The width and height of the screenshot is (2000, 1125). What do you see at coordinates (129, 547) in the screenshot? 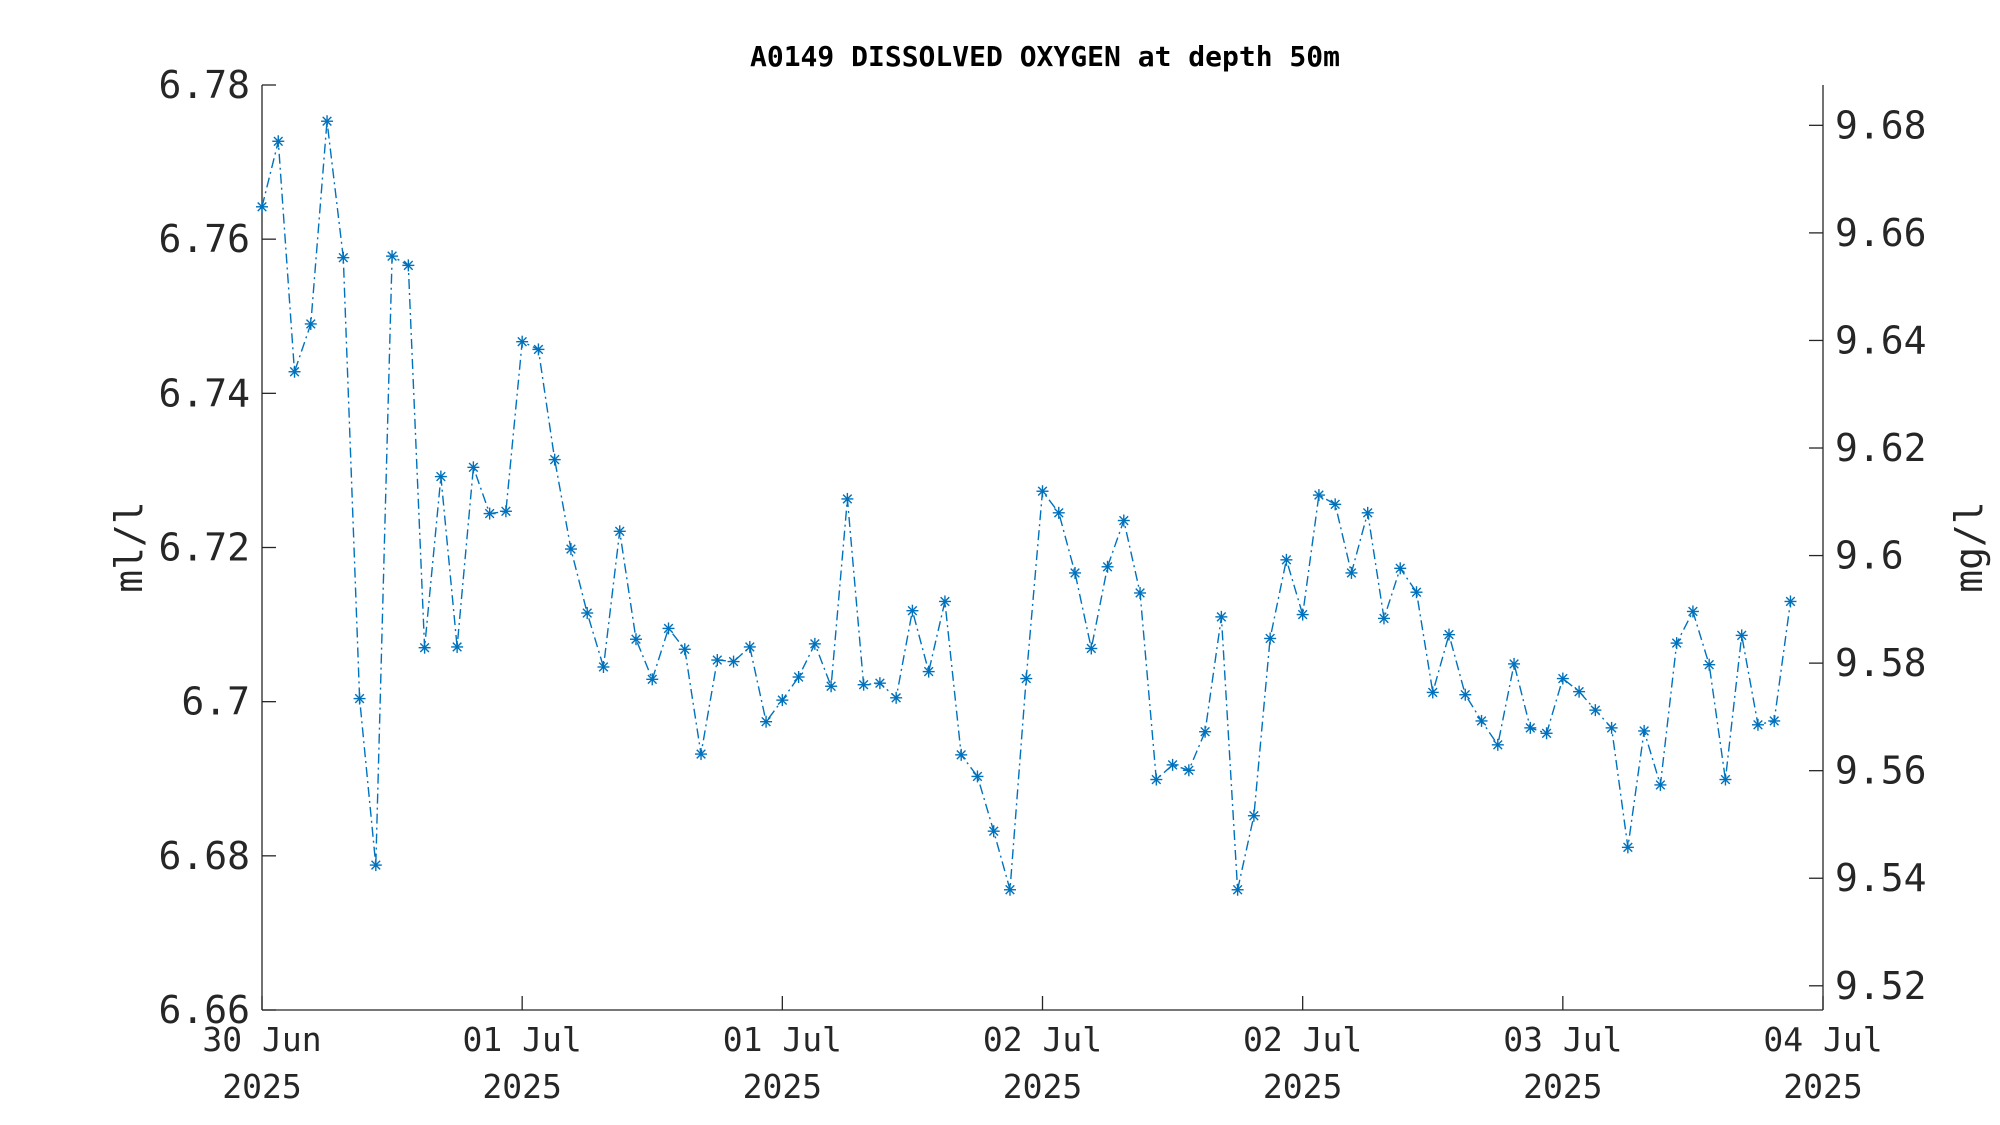
I see `left-y-axis-label: ml/l` at bounding box center [129, 547].